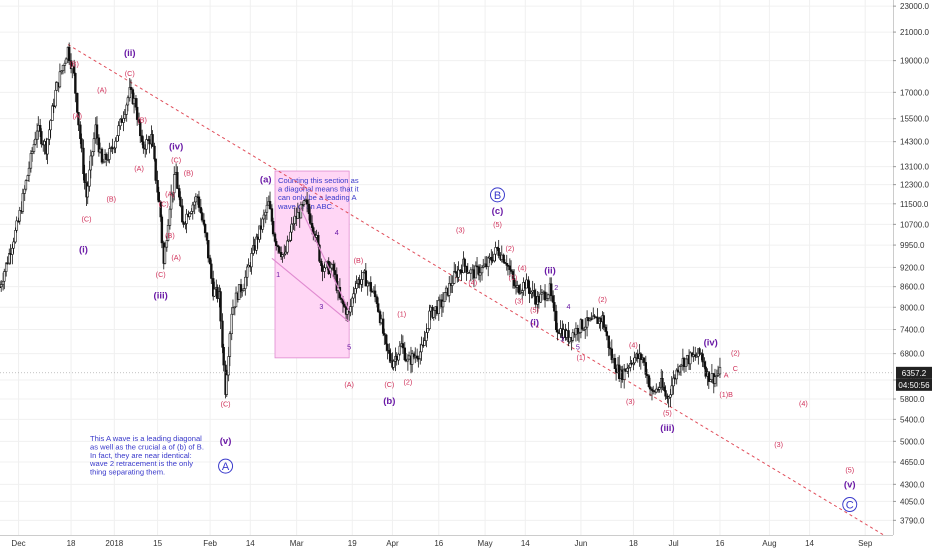 Image resolution: width=932 pixels, height=550 pixels. What do you see at coordinates (912, 462) in the screenshot?
I see `y-tick-label: 4650.0` at bounding box center [912, 462].